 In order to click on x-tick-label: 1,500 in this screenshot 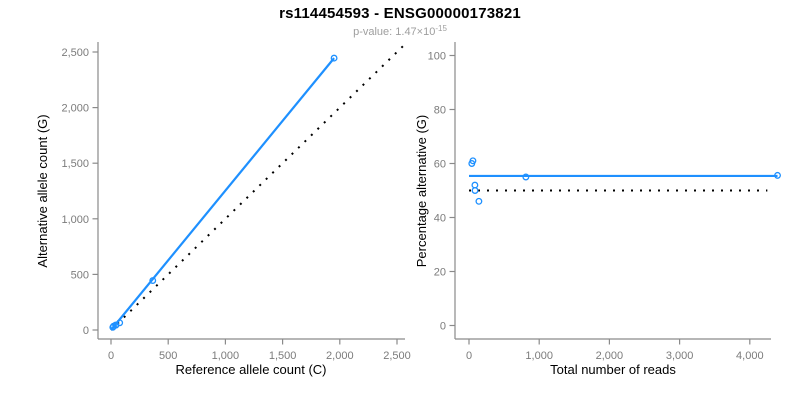, I will do `click(283, 356)`.